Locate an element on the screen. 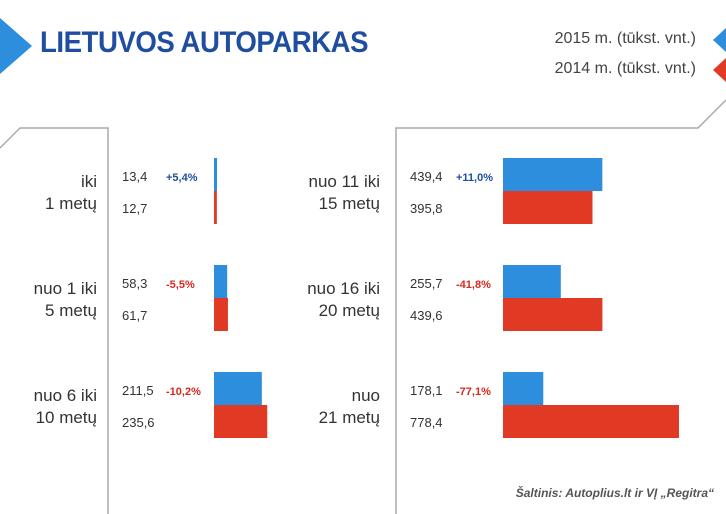 The height and width of the screenshot is (514, 726). value-label-2014: 395,8 is located at coordinates (426, 208).